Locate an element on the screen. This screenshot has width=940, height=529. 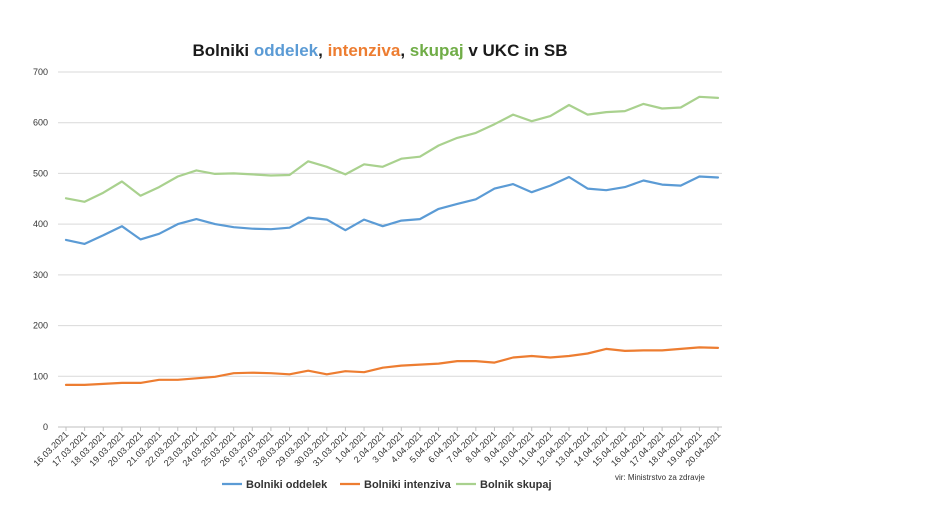
y-tick-label: 600 is located at coordinates (40, 123).